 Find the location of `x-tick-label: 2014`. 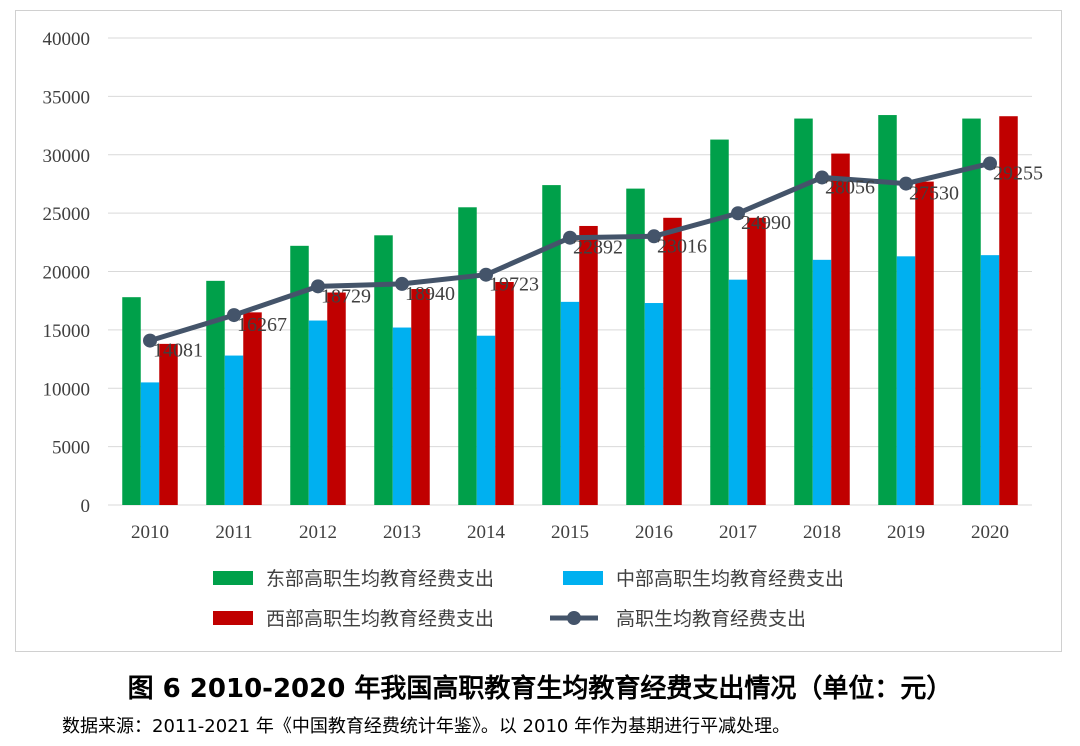

x-tick-label: 2014 is located at coordinates (486, 532).